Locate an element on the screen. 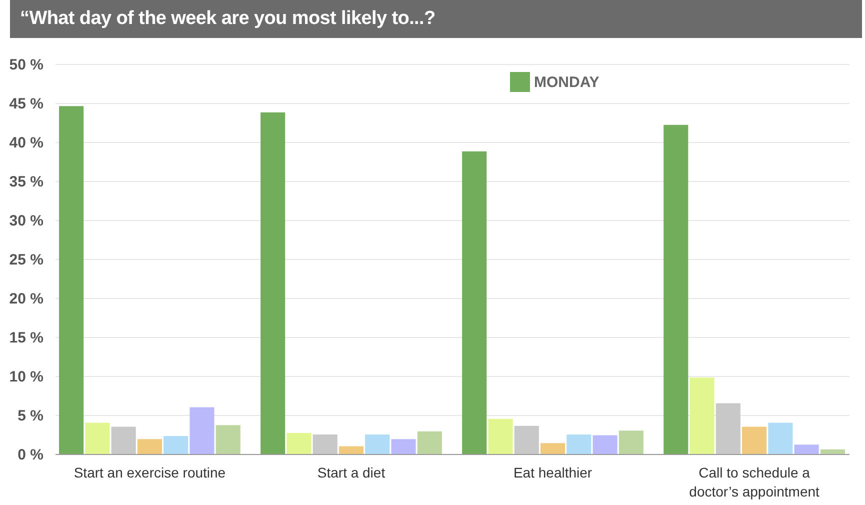 The image size is (865, 505). y-tick-label: 35 % is located at coordinates (26, 182).